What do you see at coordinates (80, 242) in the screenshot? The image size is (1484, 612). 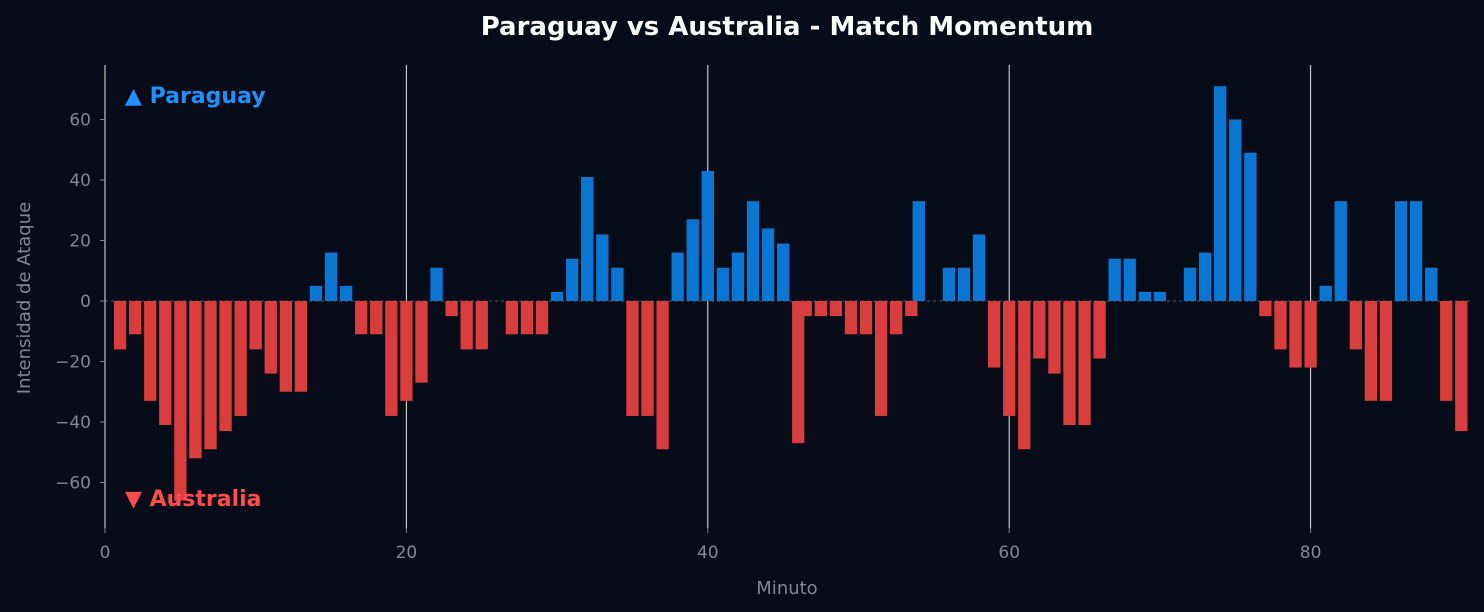 I see `y-tick-label: 20` at bounding box center [80, 242].